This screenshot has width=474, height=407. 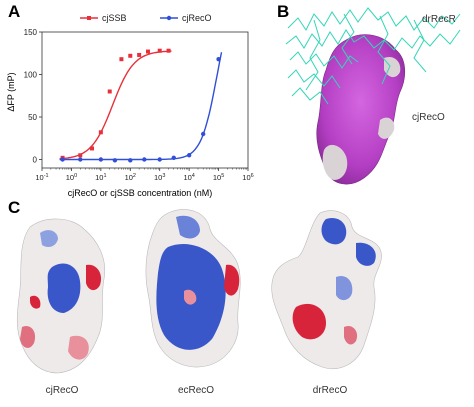 I want to click on ecreco-label: ecRecO, so click(x=196, y=390).